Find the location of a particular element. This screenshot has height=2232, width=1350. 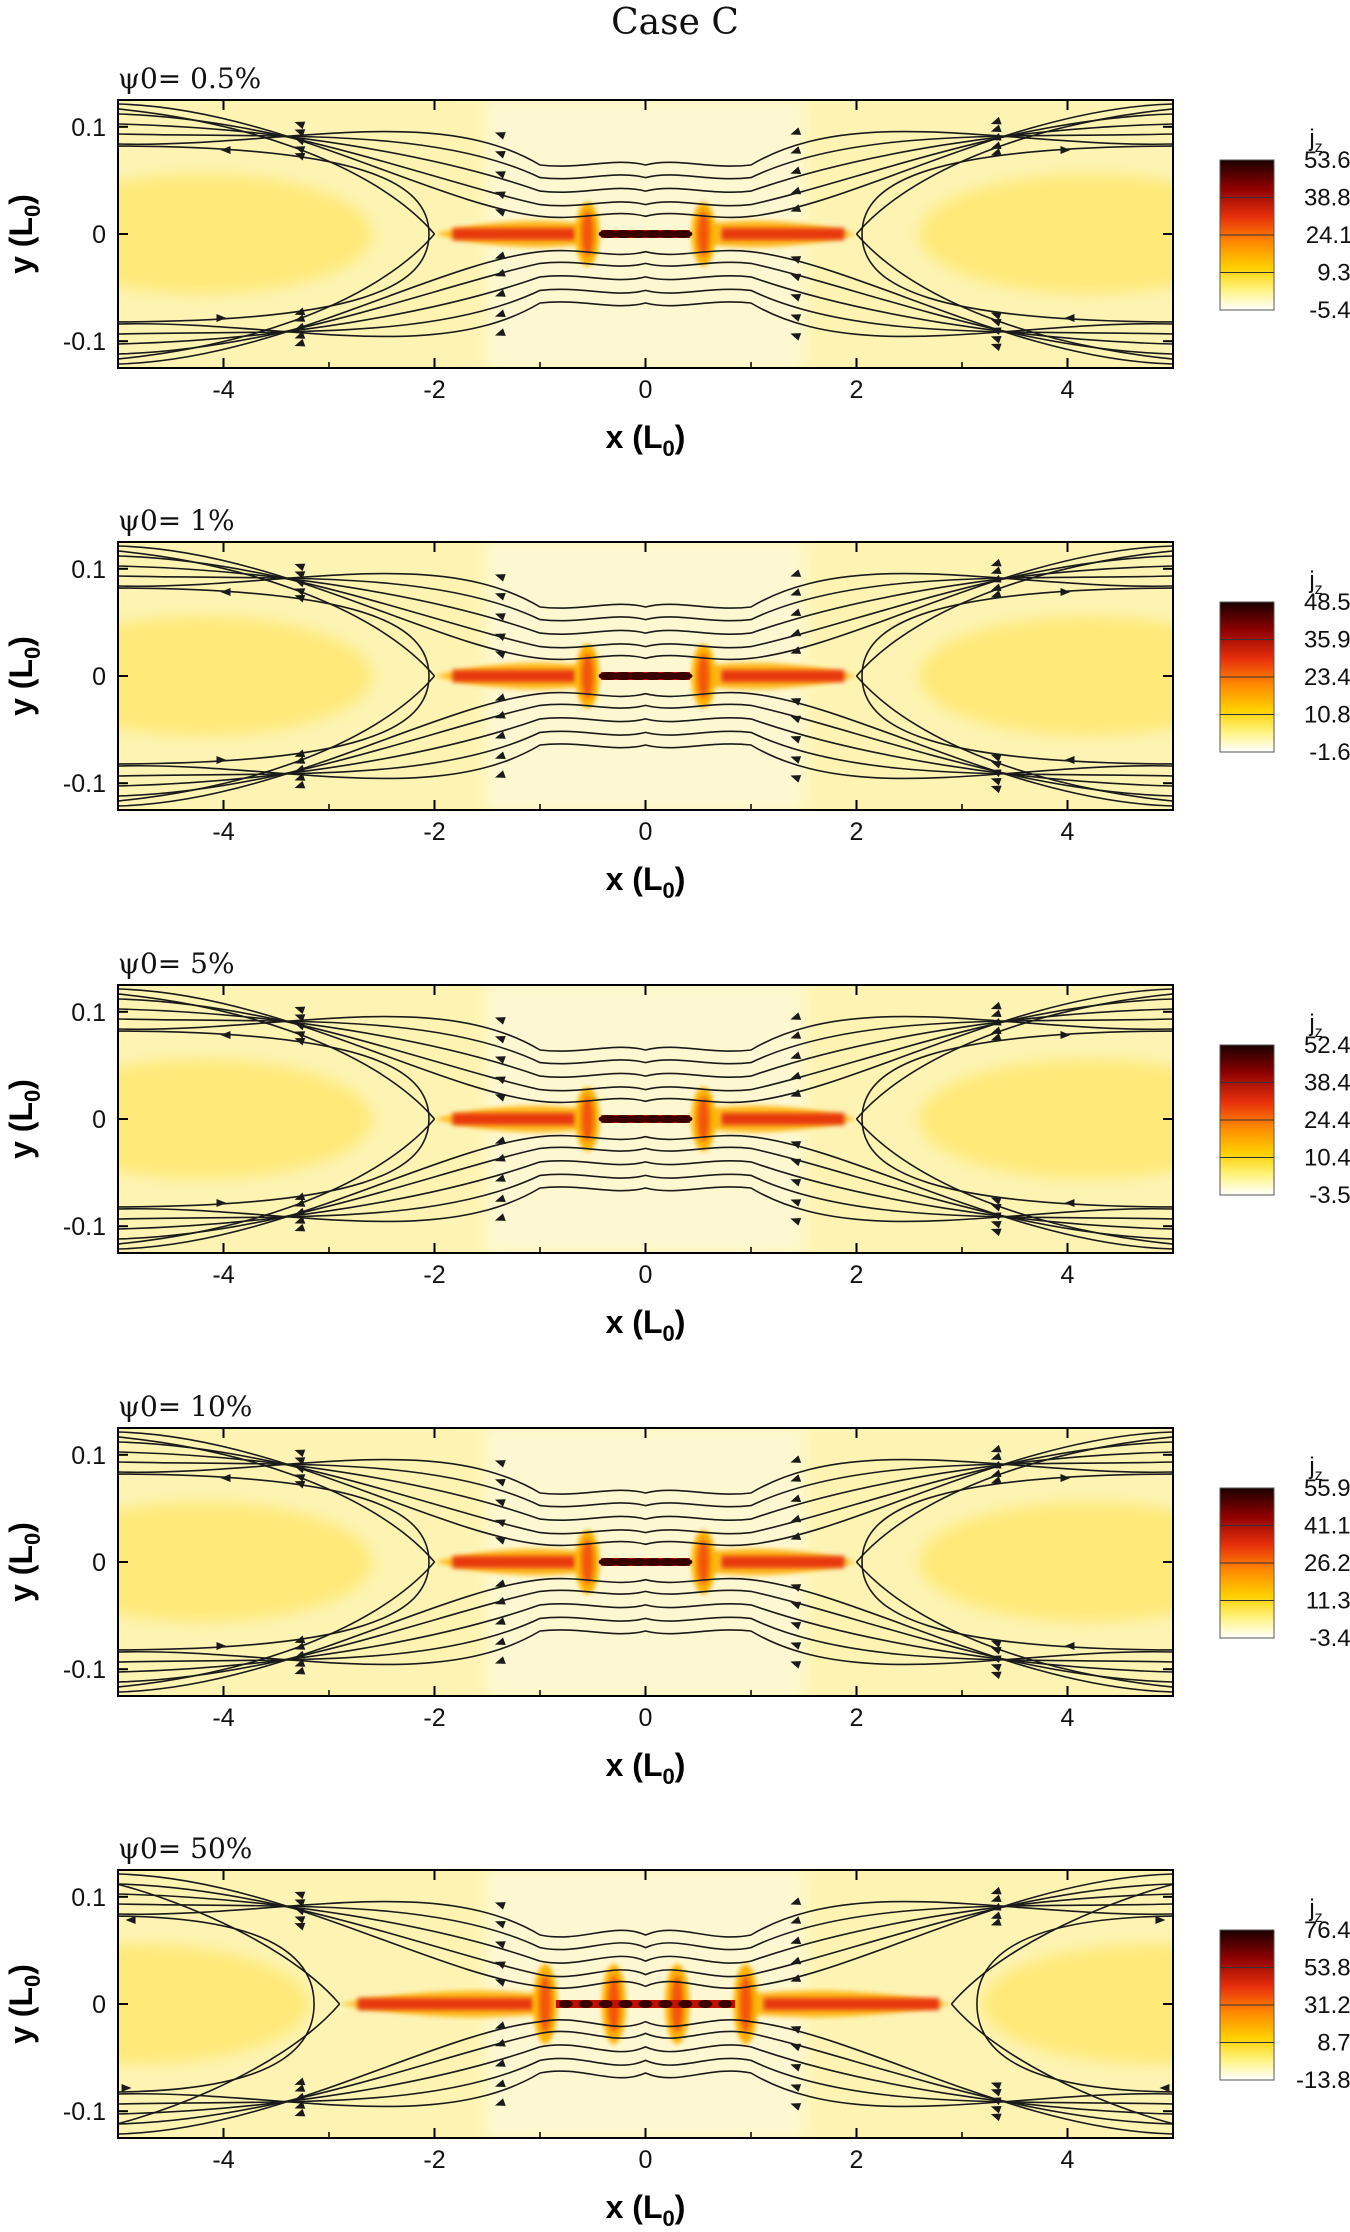

y-tick-label: -0.1 is located at coordinates (84, 1227).